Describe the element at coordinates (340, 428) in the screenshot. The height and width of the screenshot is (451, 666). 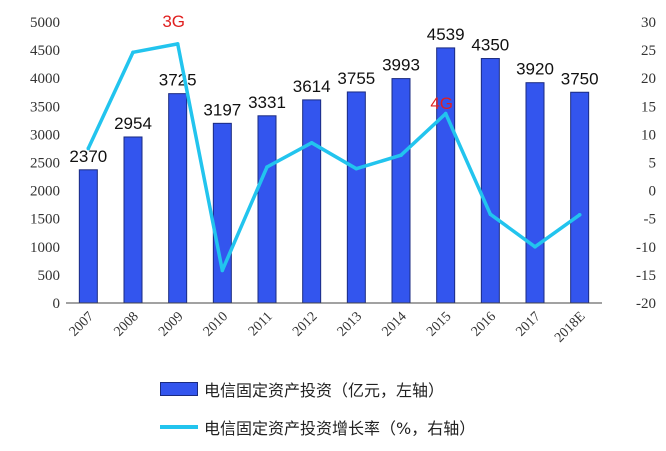
I see `legend-line-label: 电信固定资产投资增长率（%，右轴）` at that location.